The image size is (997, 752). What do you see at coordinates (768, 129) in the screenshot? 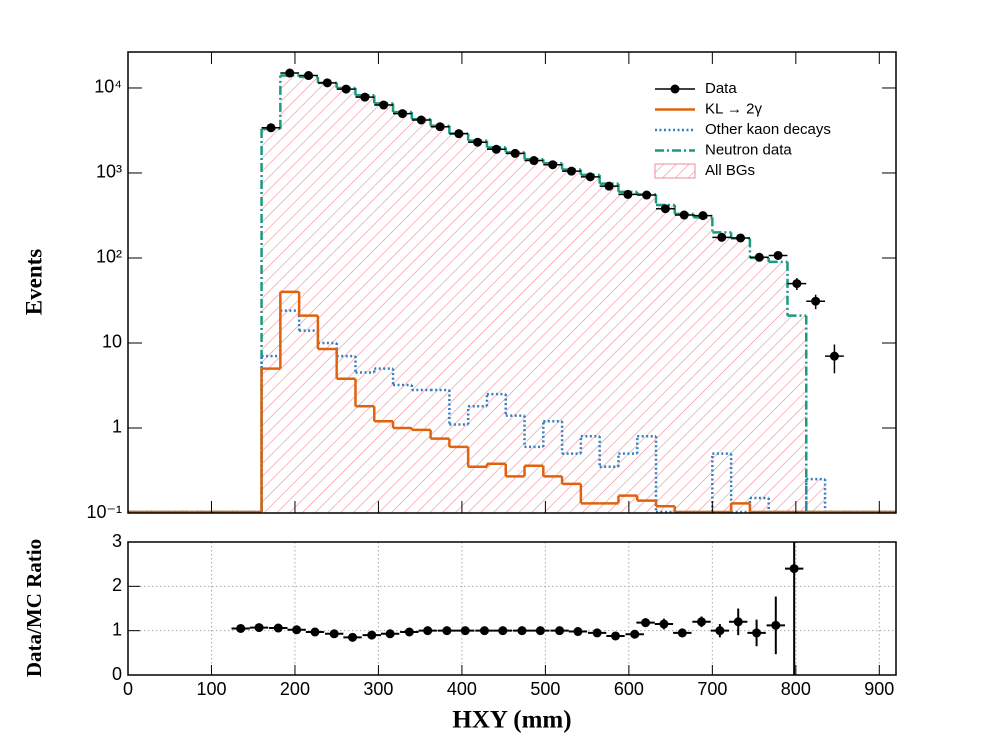
I see `legend-label: Other kaon decays` at bounding box center [768, 129].